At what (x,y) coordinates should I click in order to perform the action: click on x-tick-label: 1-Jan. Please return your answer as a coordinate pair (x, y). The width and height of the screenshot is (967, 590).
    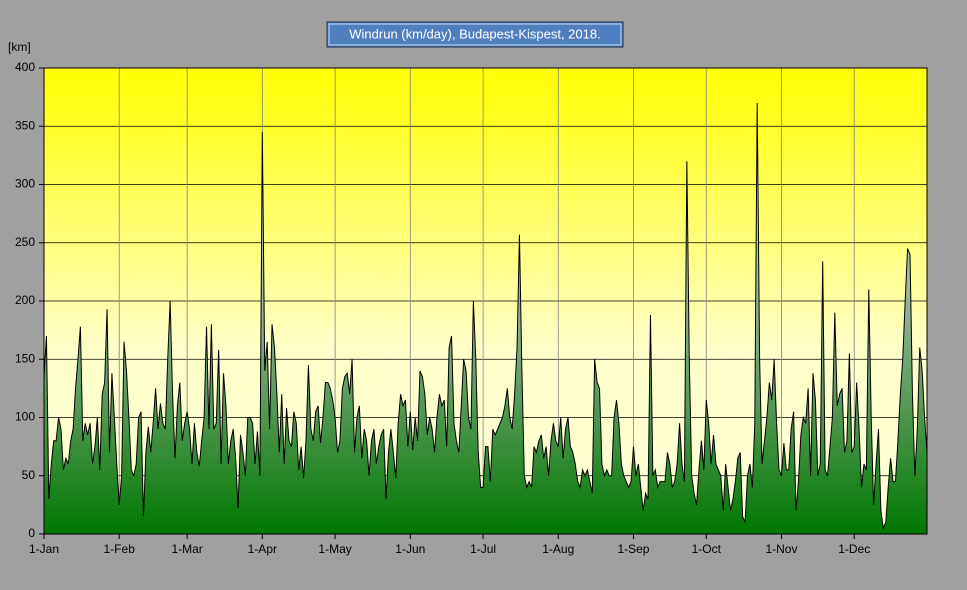
    Looking at the image, I should click on (44, 549).